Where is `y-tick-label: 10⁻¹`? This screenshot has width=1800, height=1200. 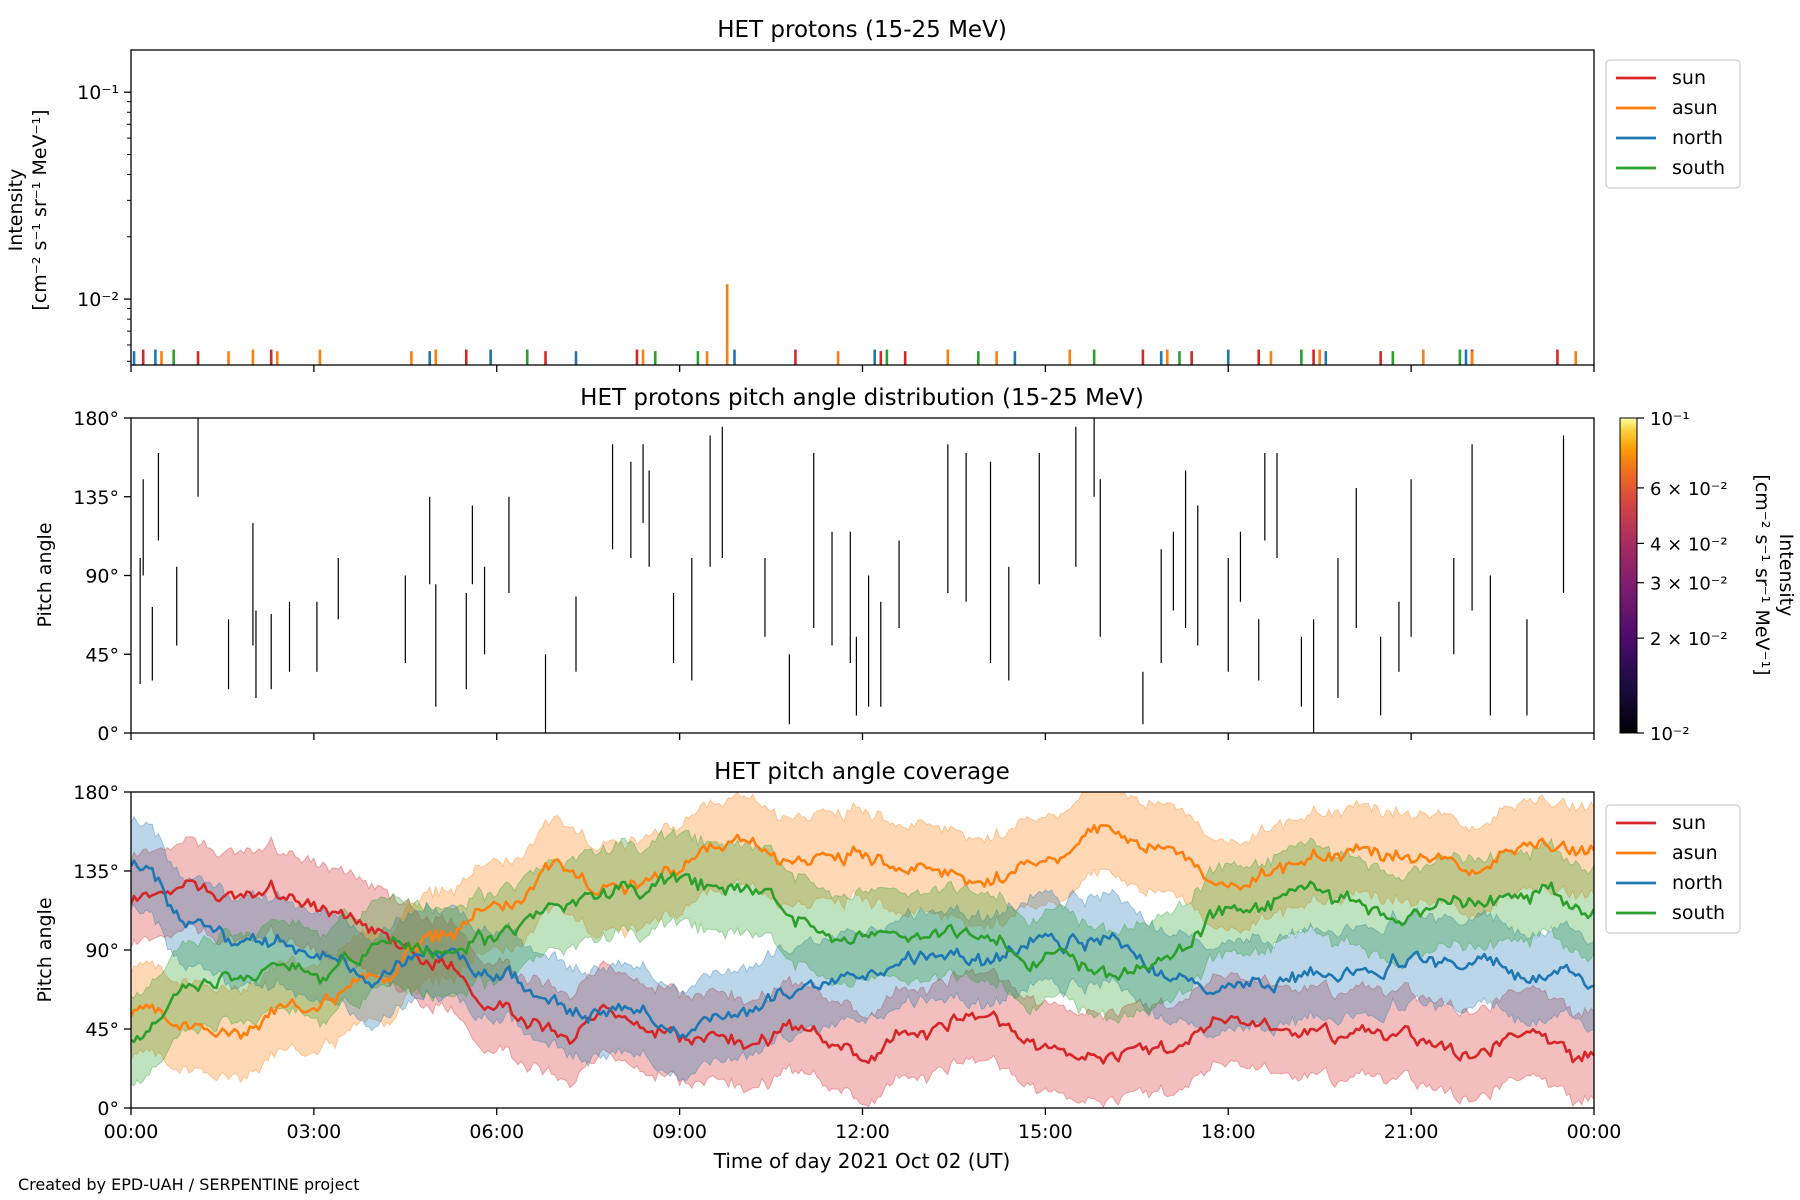
y-tick-label: 10⁻¹ is located at coordinates (98, 93).